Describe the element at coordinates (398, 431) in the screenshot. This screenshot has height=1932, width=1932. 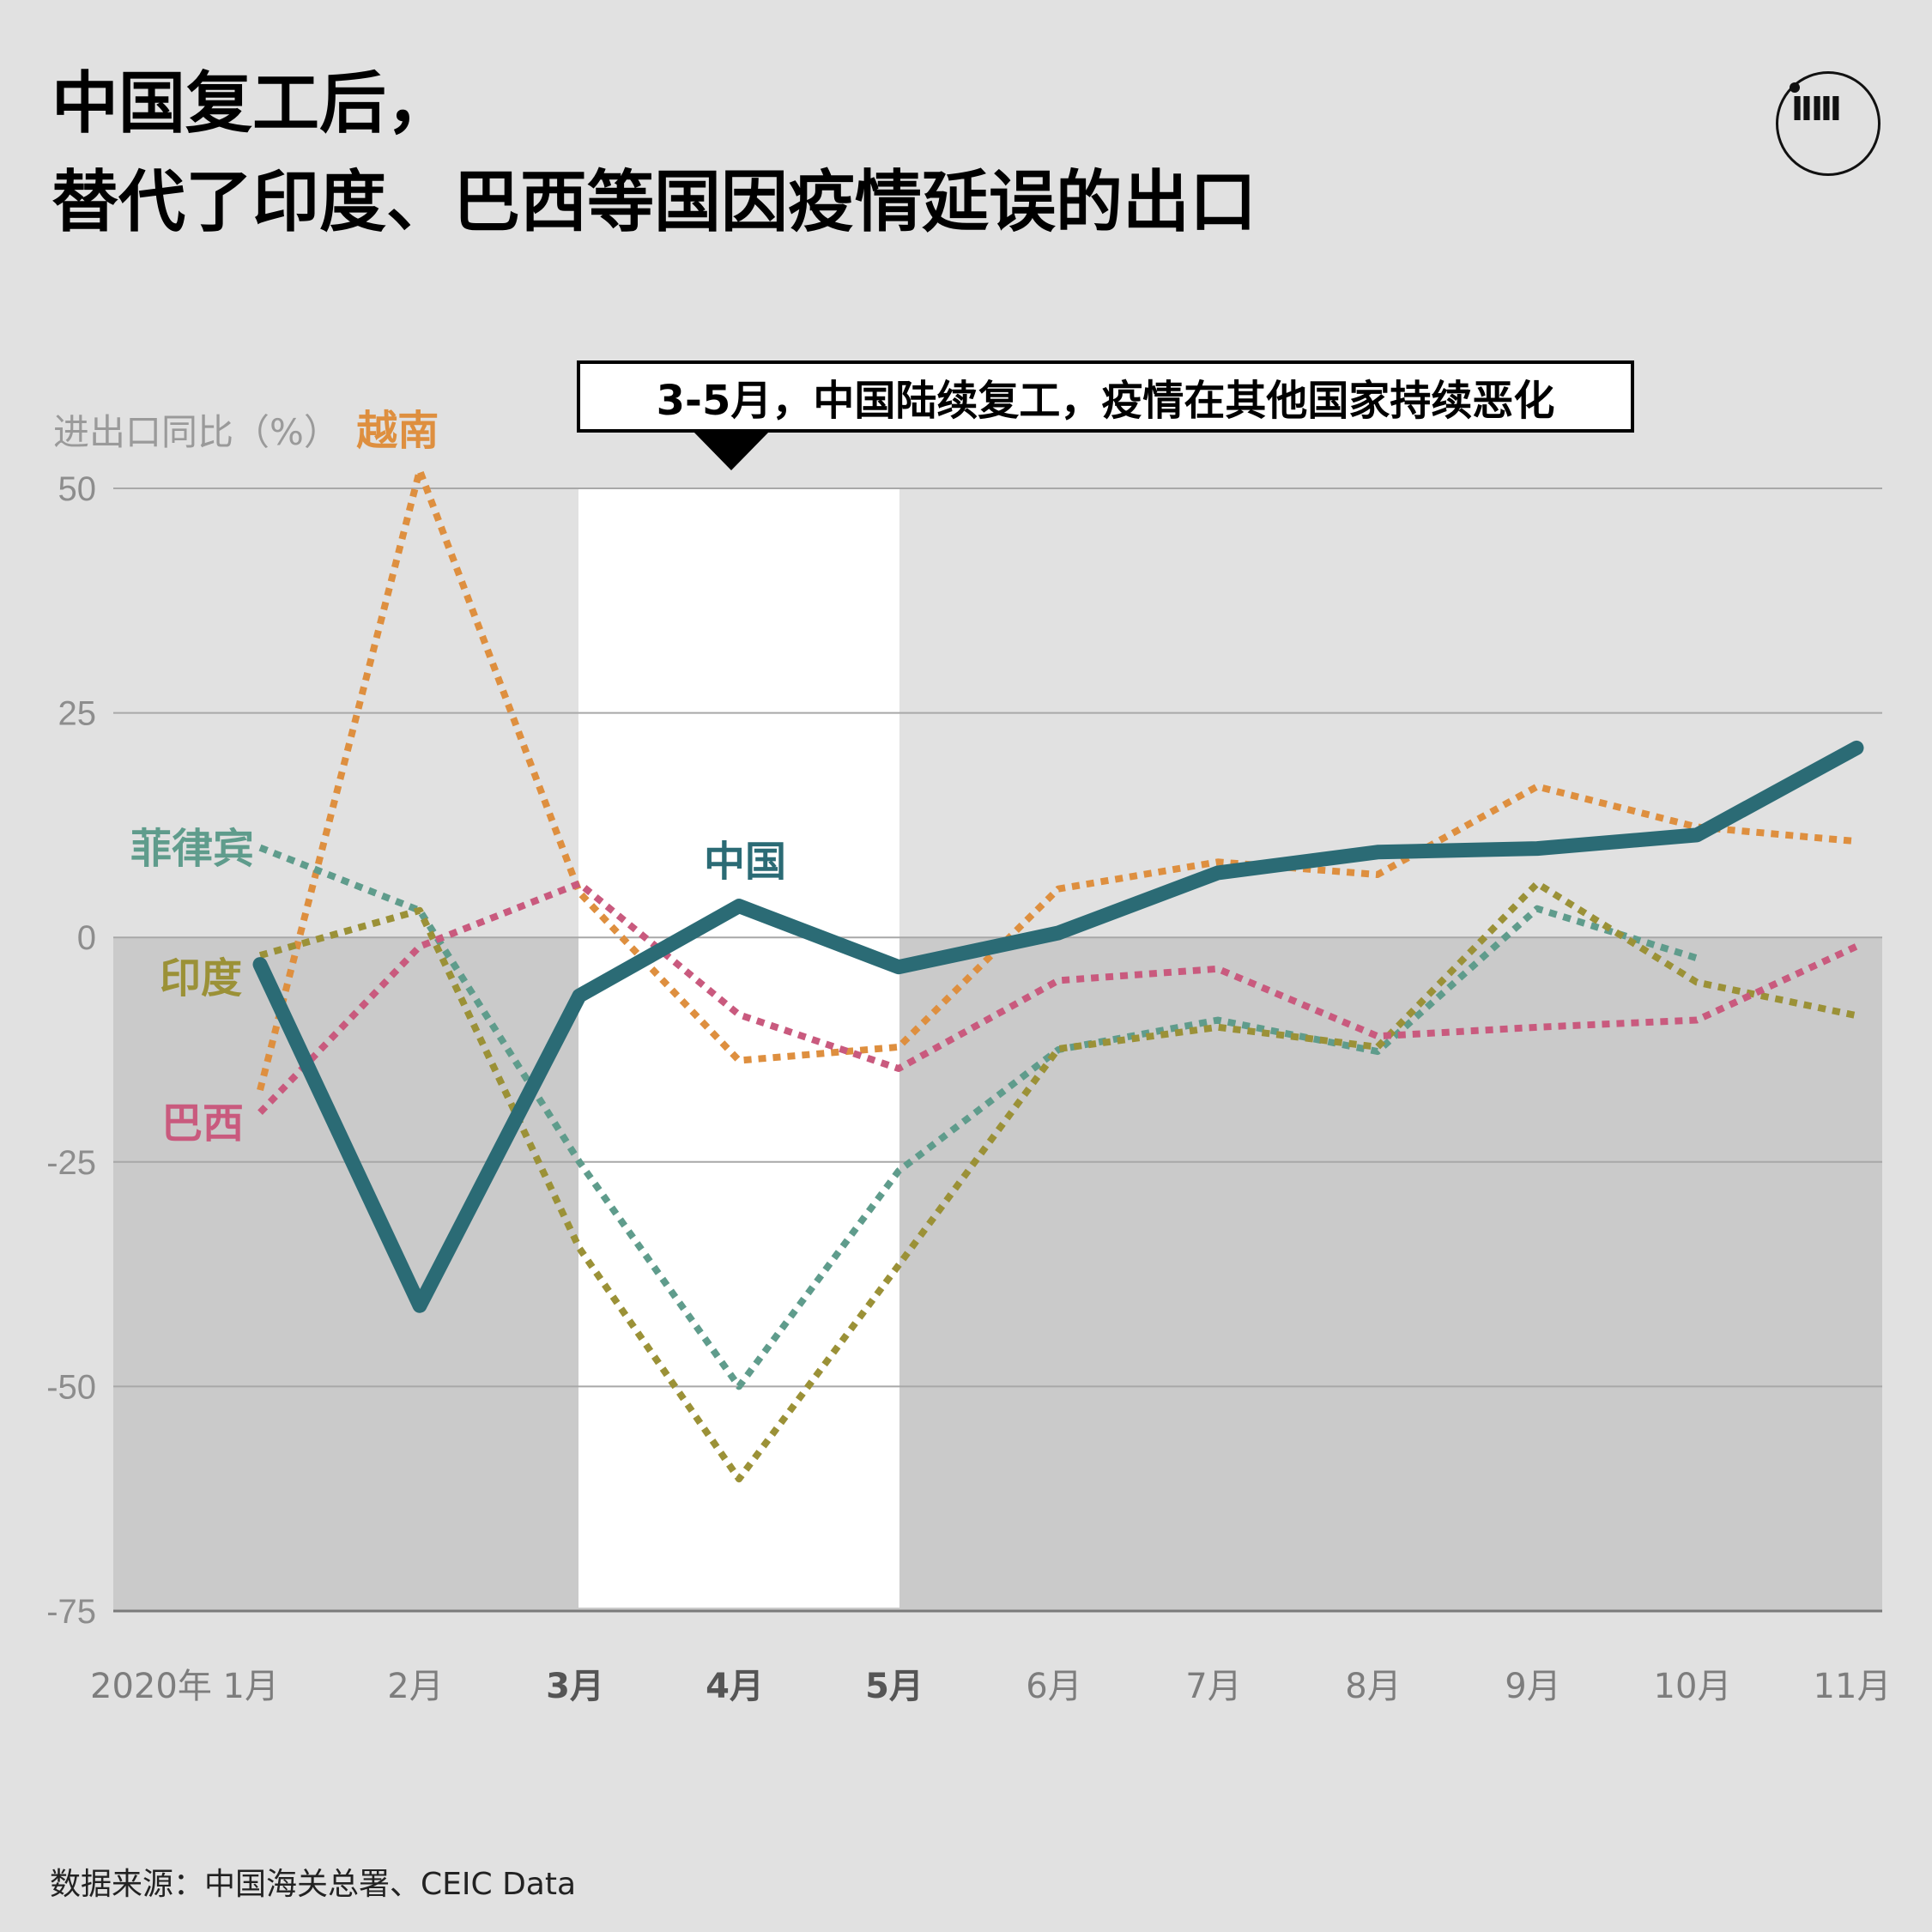
I see `legend-label-vietnam: 越南` at that location.